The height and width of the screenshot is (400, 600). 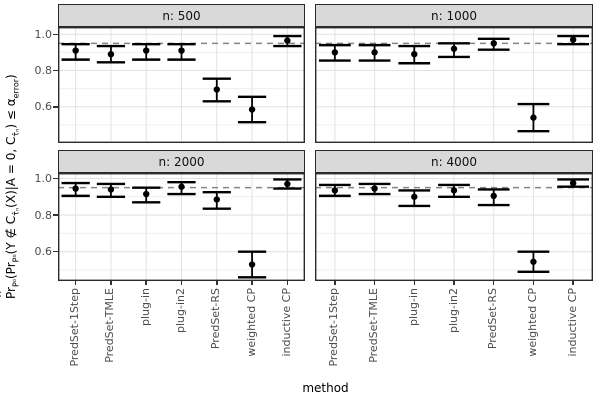 I want to click on panel-2000, so click(x=181, y=227).